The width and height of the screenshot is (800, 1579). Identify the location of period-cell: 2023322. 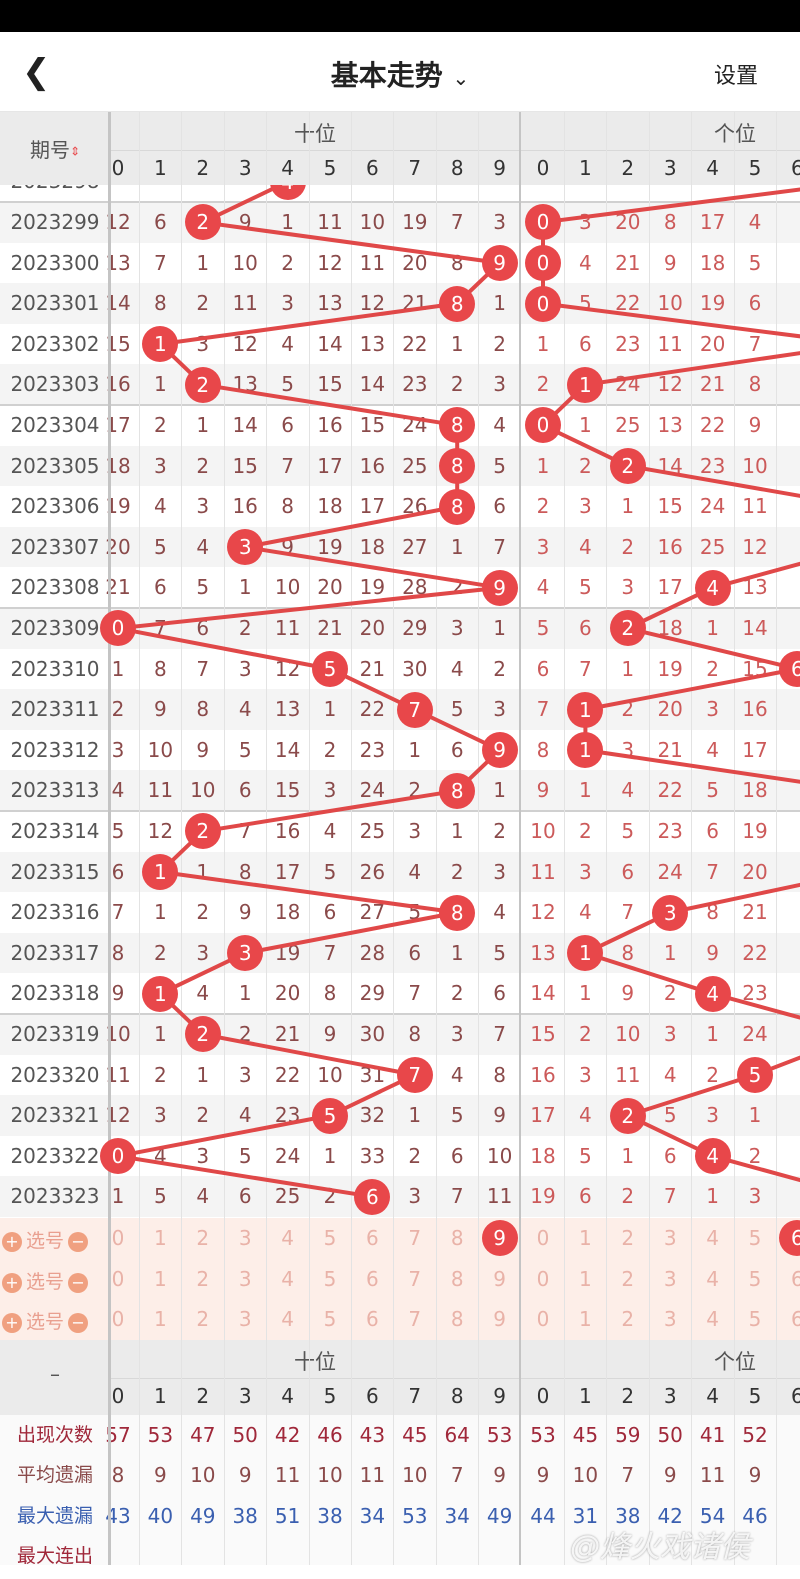
(55, 1155).